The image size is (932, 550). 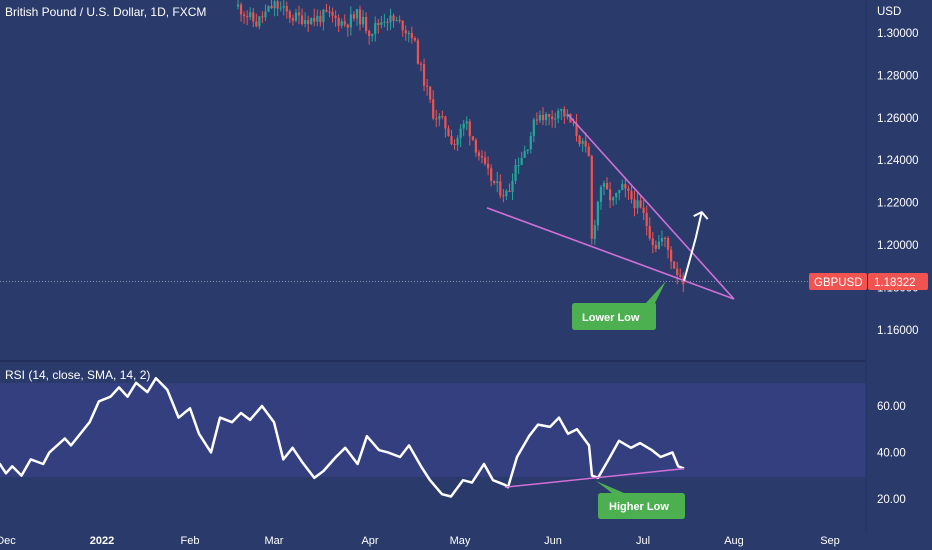 What do you see at coordinates (898, 34) in the screenshot?
I see `price-tick-label: 1.30000` at bounding box center [898, 34].